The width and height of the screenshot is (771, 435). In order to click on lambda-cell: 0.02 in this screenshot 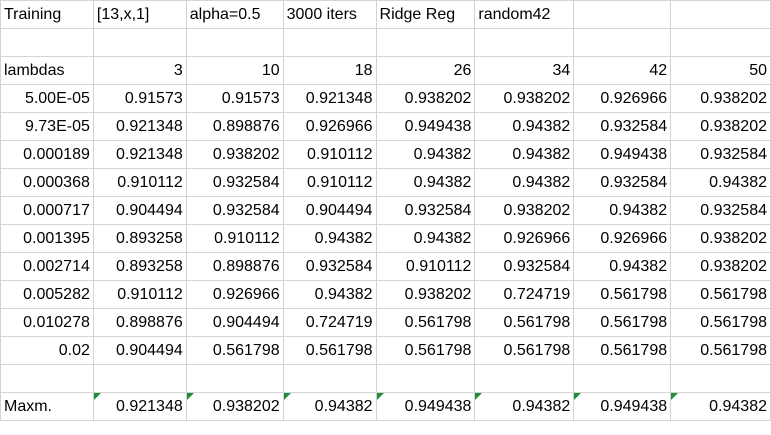, I will do `click(47, 350)`.